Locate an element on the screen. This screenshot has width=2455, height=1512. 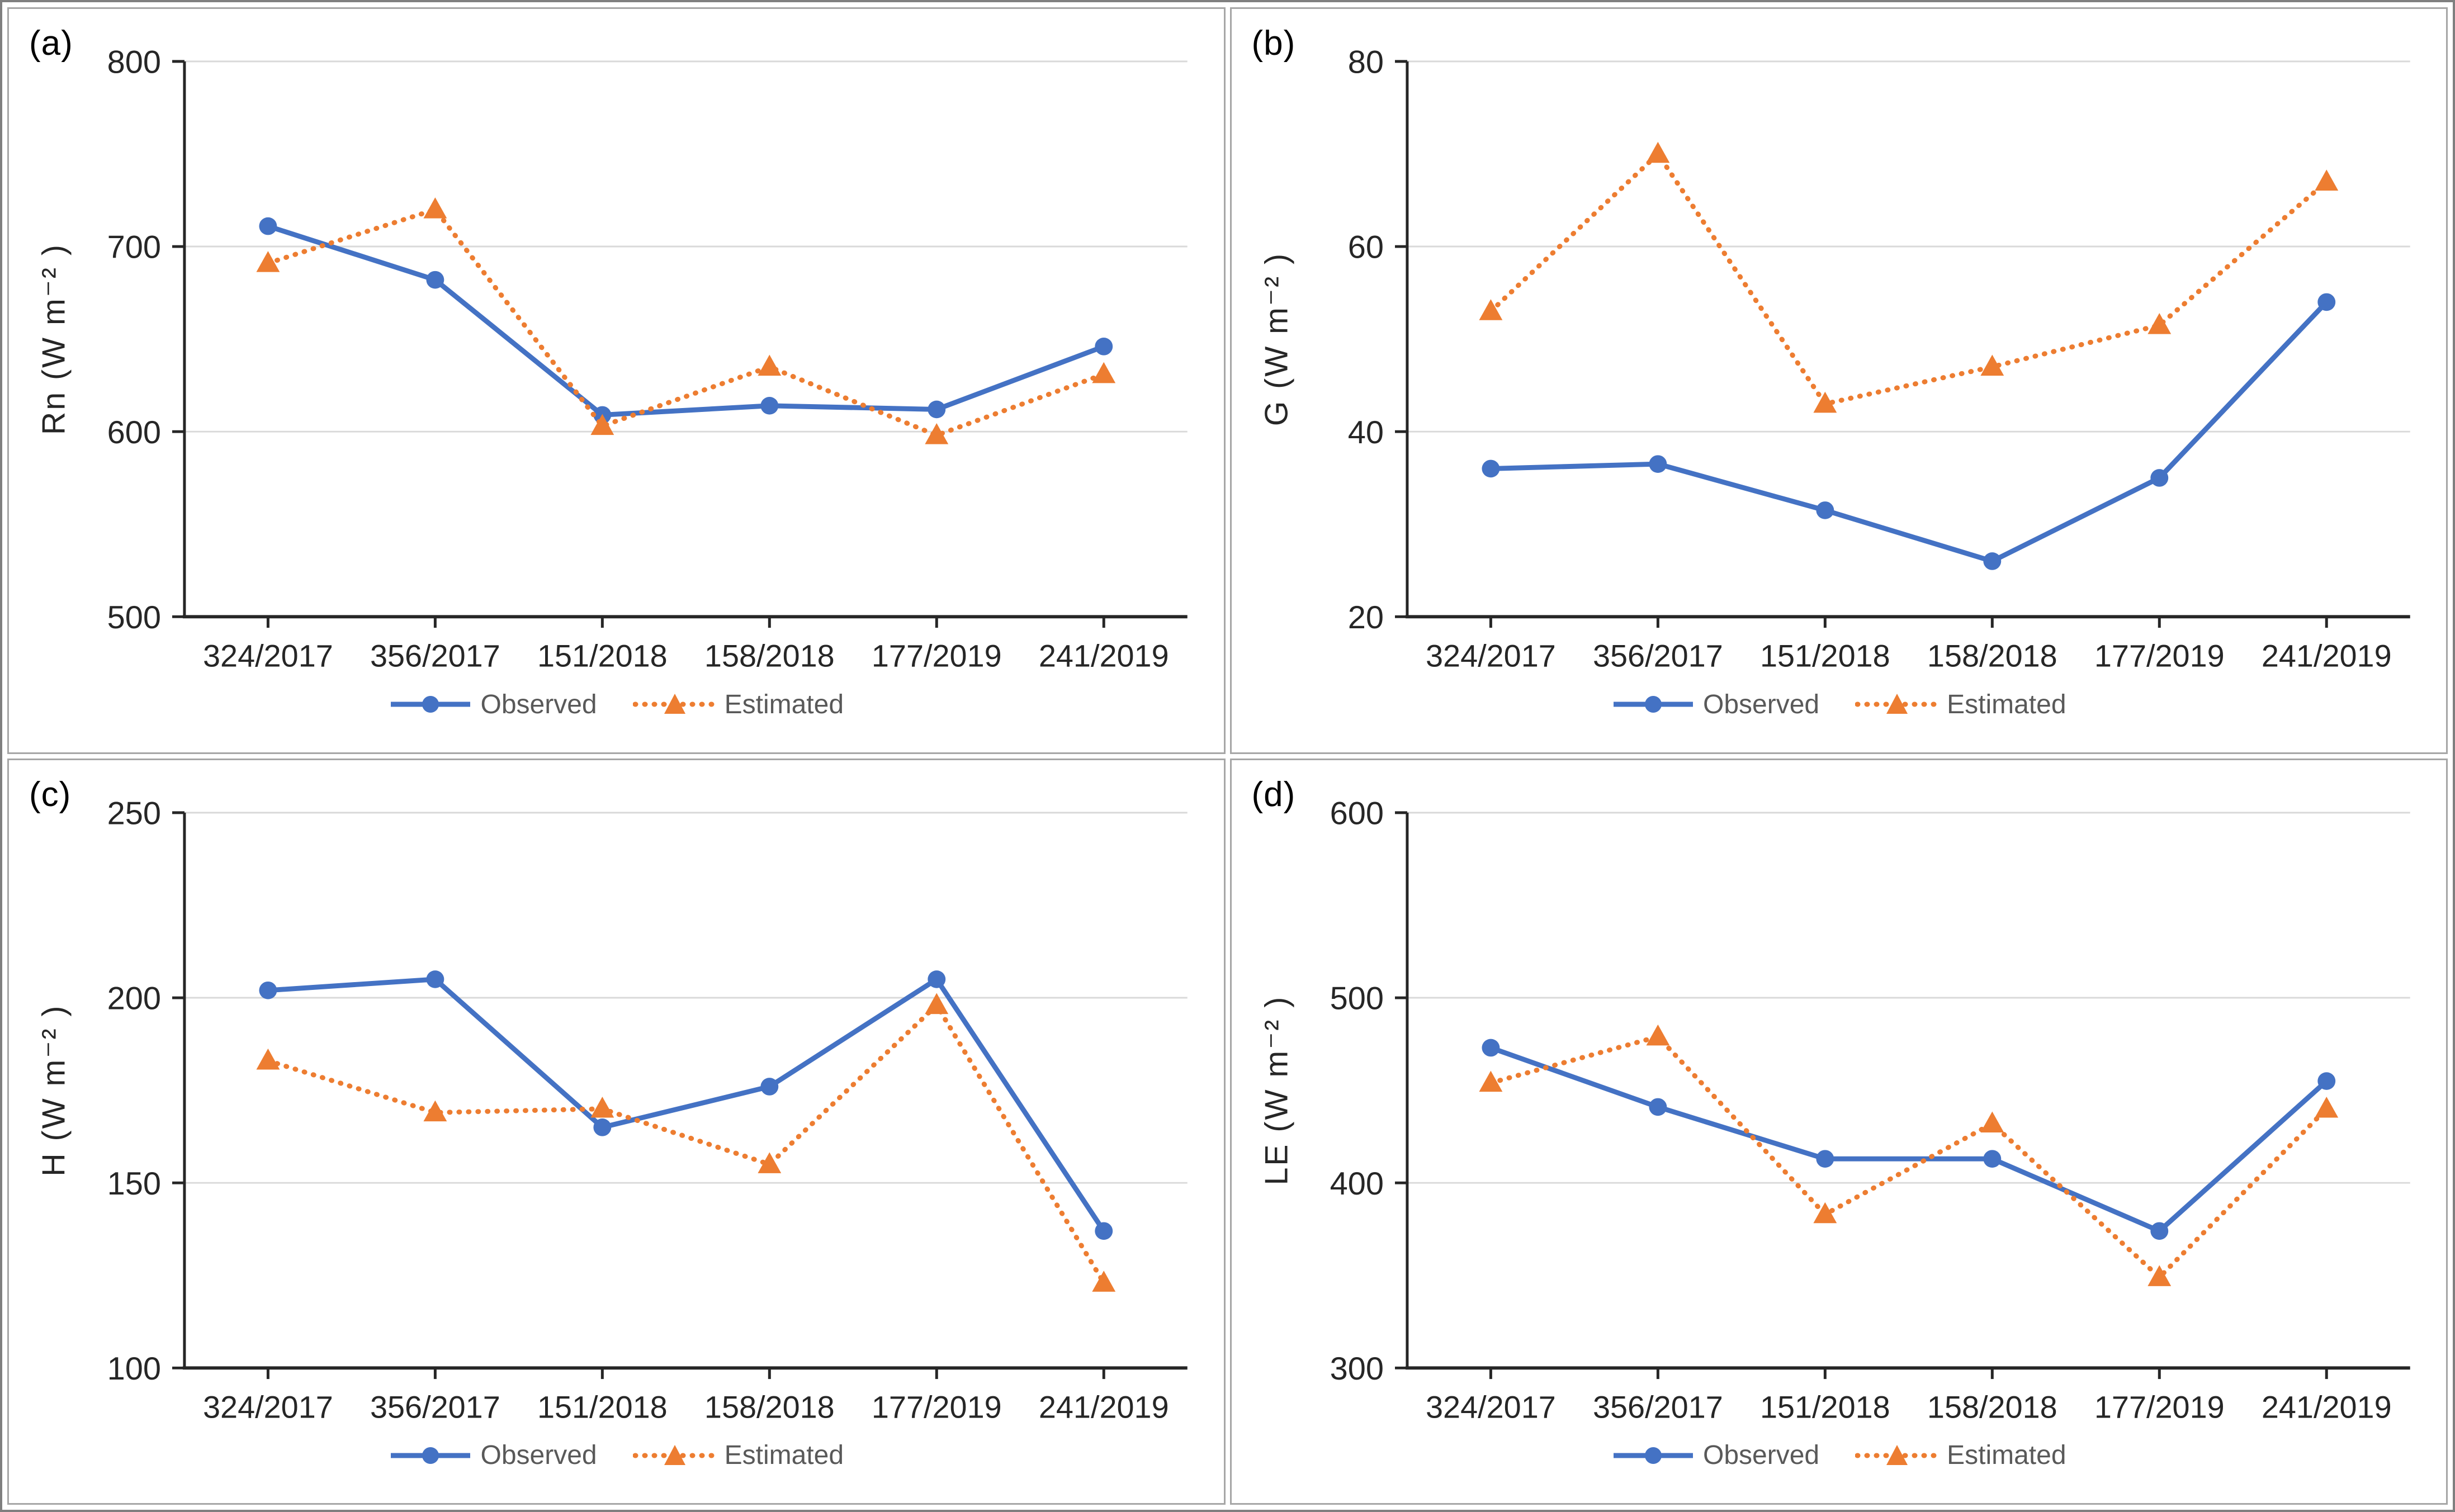
y-axis-title: Rn (W m⁻² ) is located at coordinates (54, 339).